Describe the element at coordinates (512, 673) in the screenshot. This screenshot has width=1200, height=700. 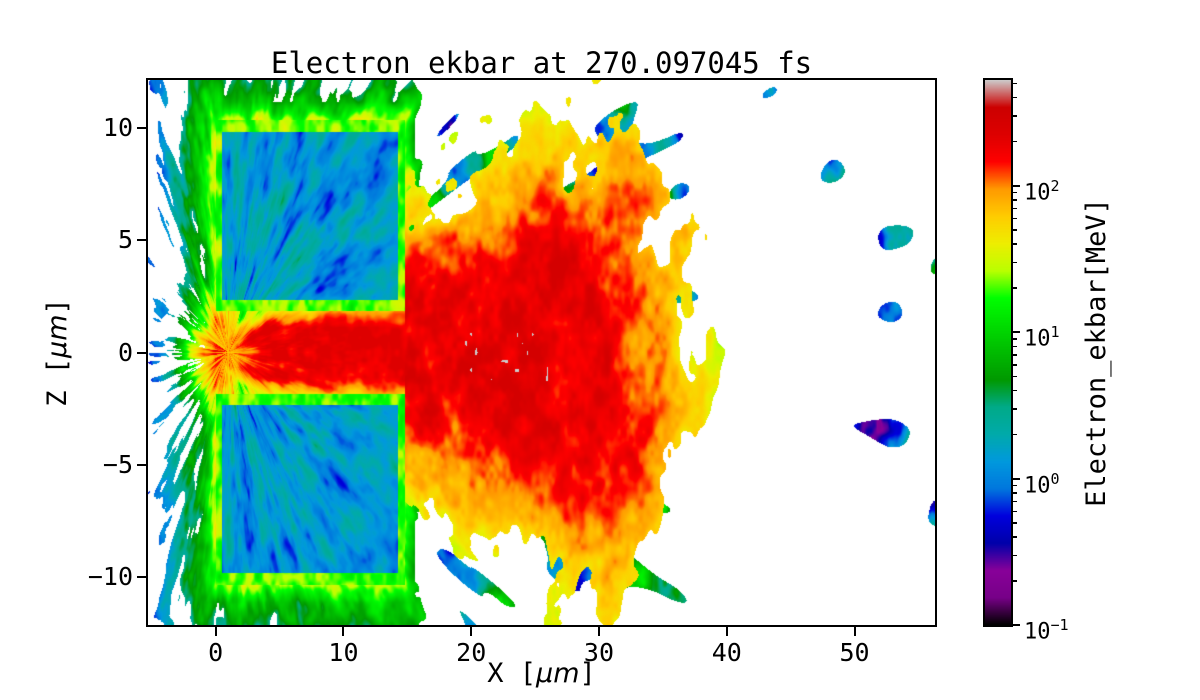
I see `x-axis-label-text: X [` at that location.